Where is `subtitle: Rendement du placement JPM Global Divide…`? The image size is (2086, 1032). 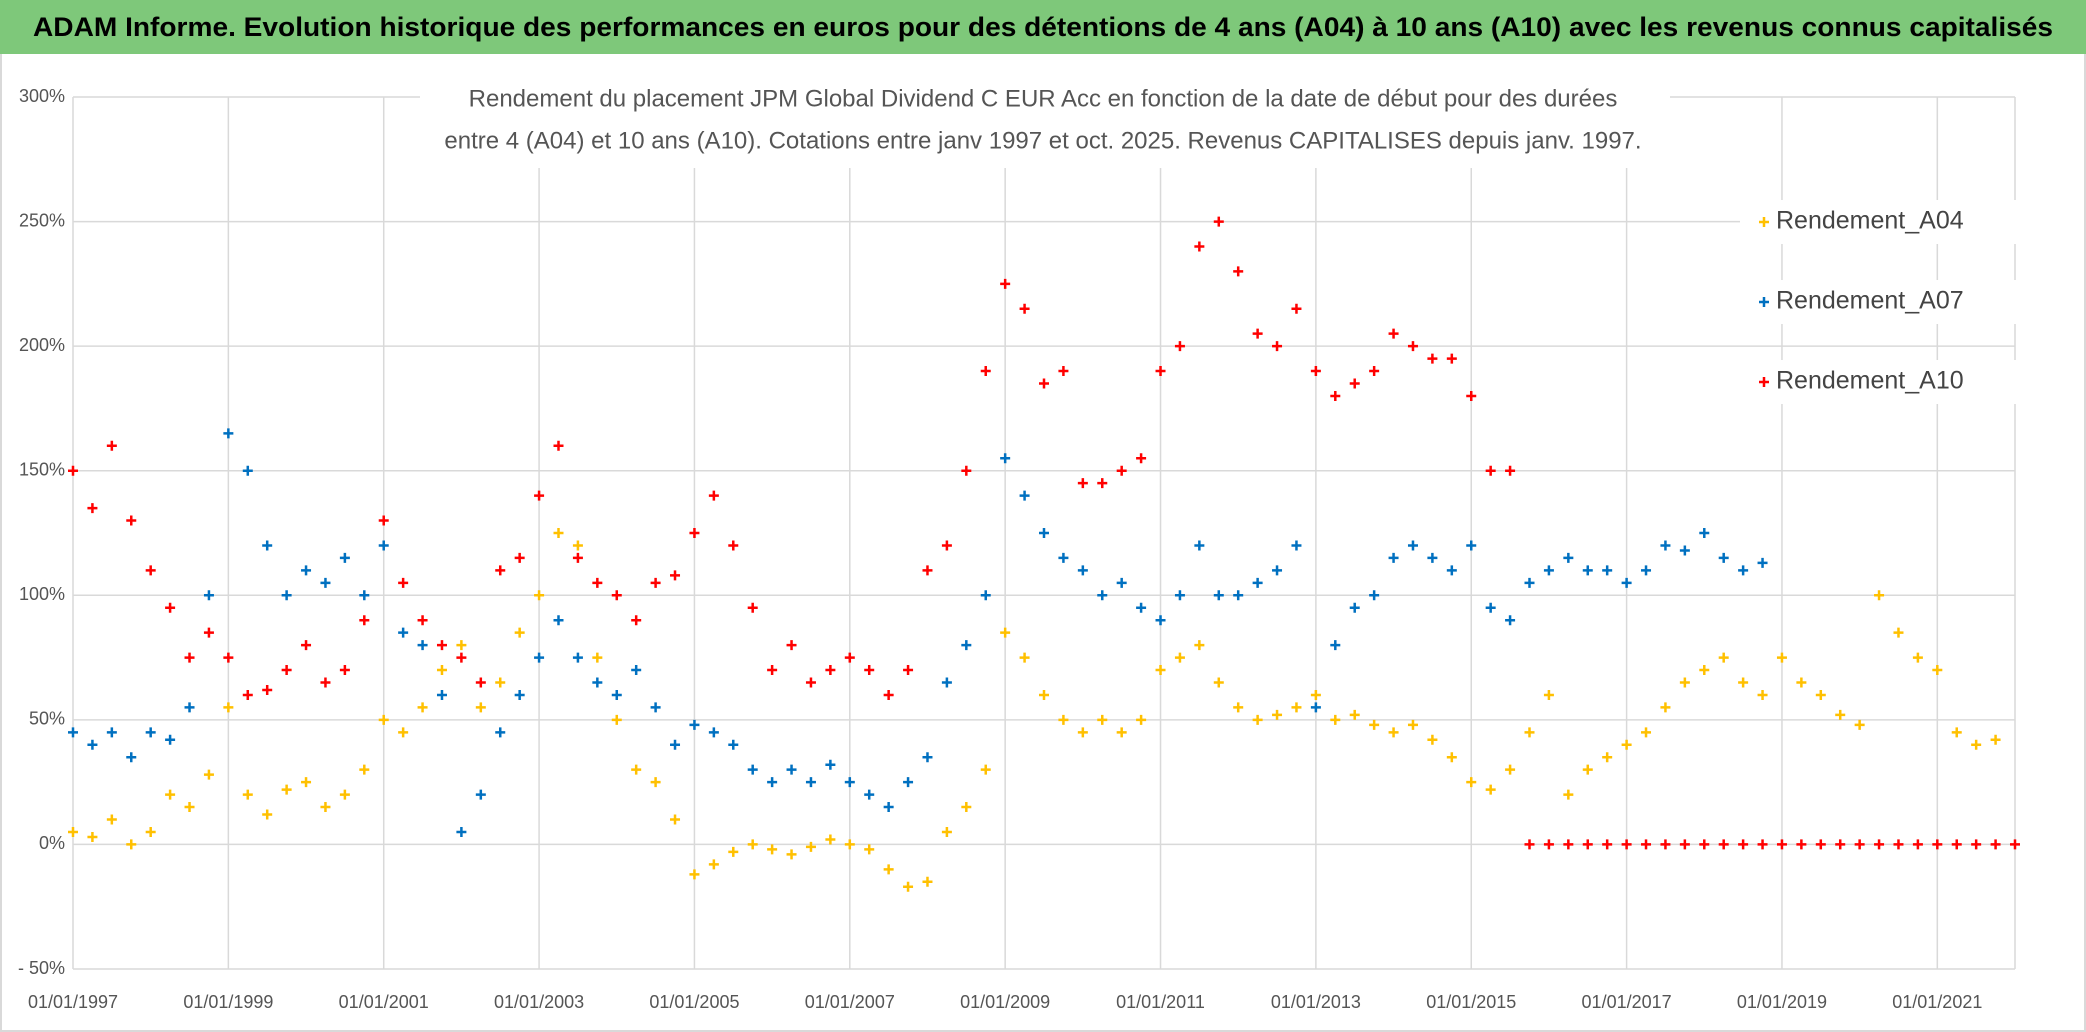 subtitle: Rendement du placement JPM Global Divide… is located at coordinates (1043, 98).